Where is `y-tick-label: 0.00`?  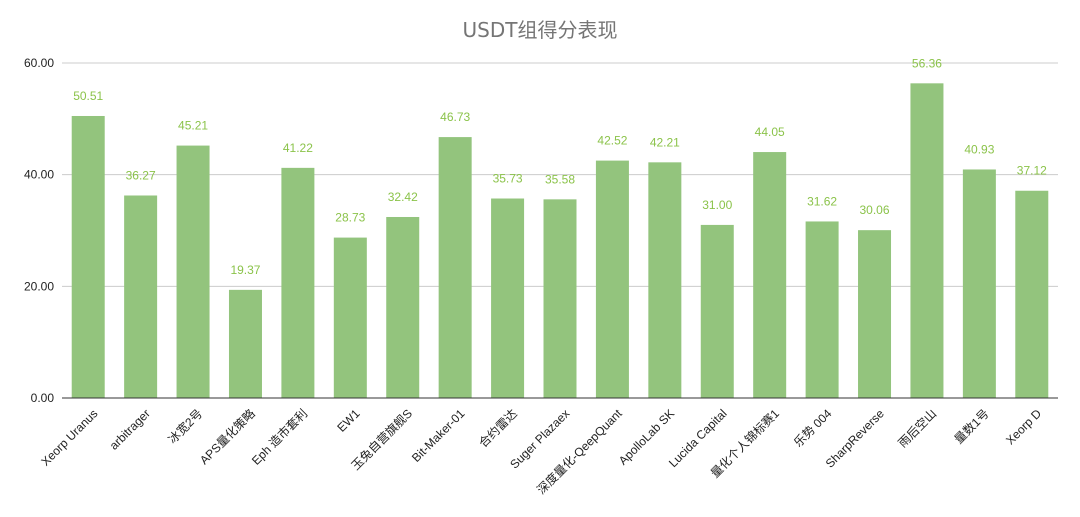
y-tick-label: 0.00 is located at coordinates (43, 398).